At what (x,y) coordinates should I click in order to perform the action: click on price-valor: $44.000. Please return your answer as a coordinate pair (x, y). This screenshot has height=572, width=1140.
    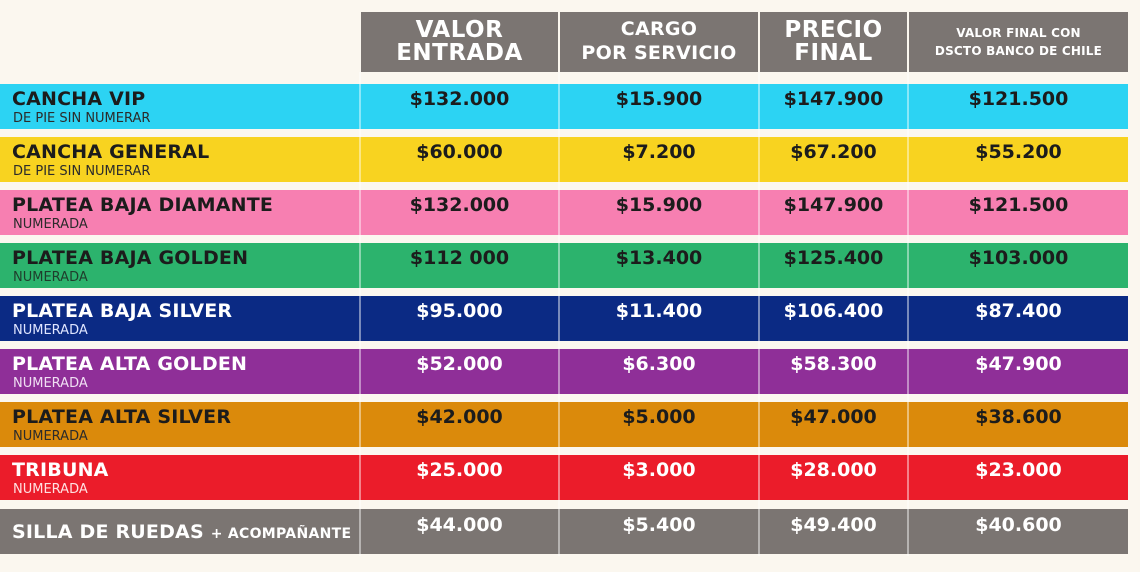
    Looking at the image, I should click on (459, 525).